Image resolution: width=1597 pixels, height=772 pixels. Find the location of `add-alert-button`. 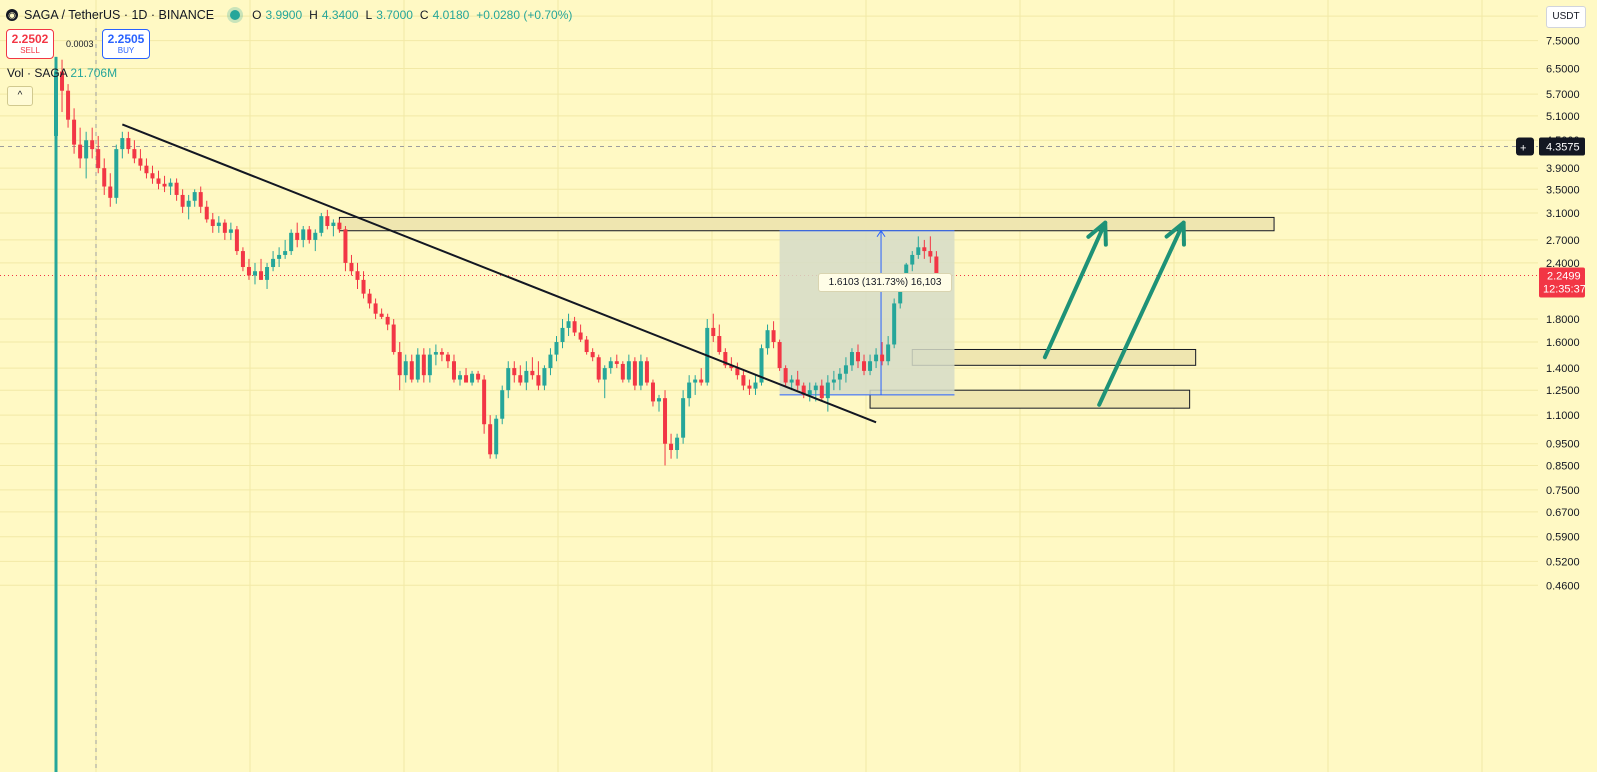

add-alert-button is located at coordinates (1525, 146).